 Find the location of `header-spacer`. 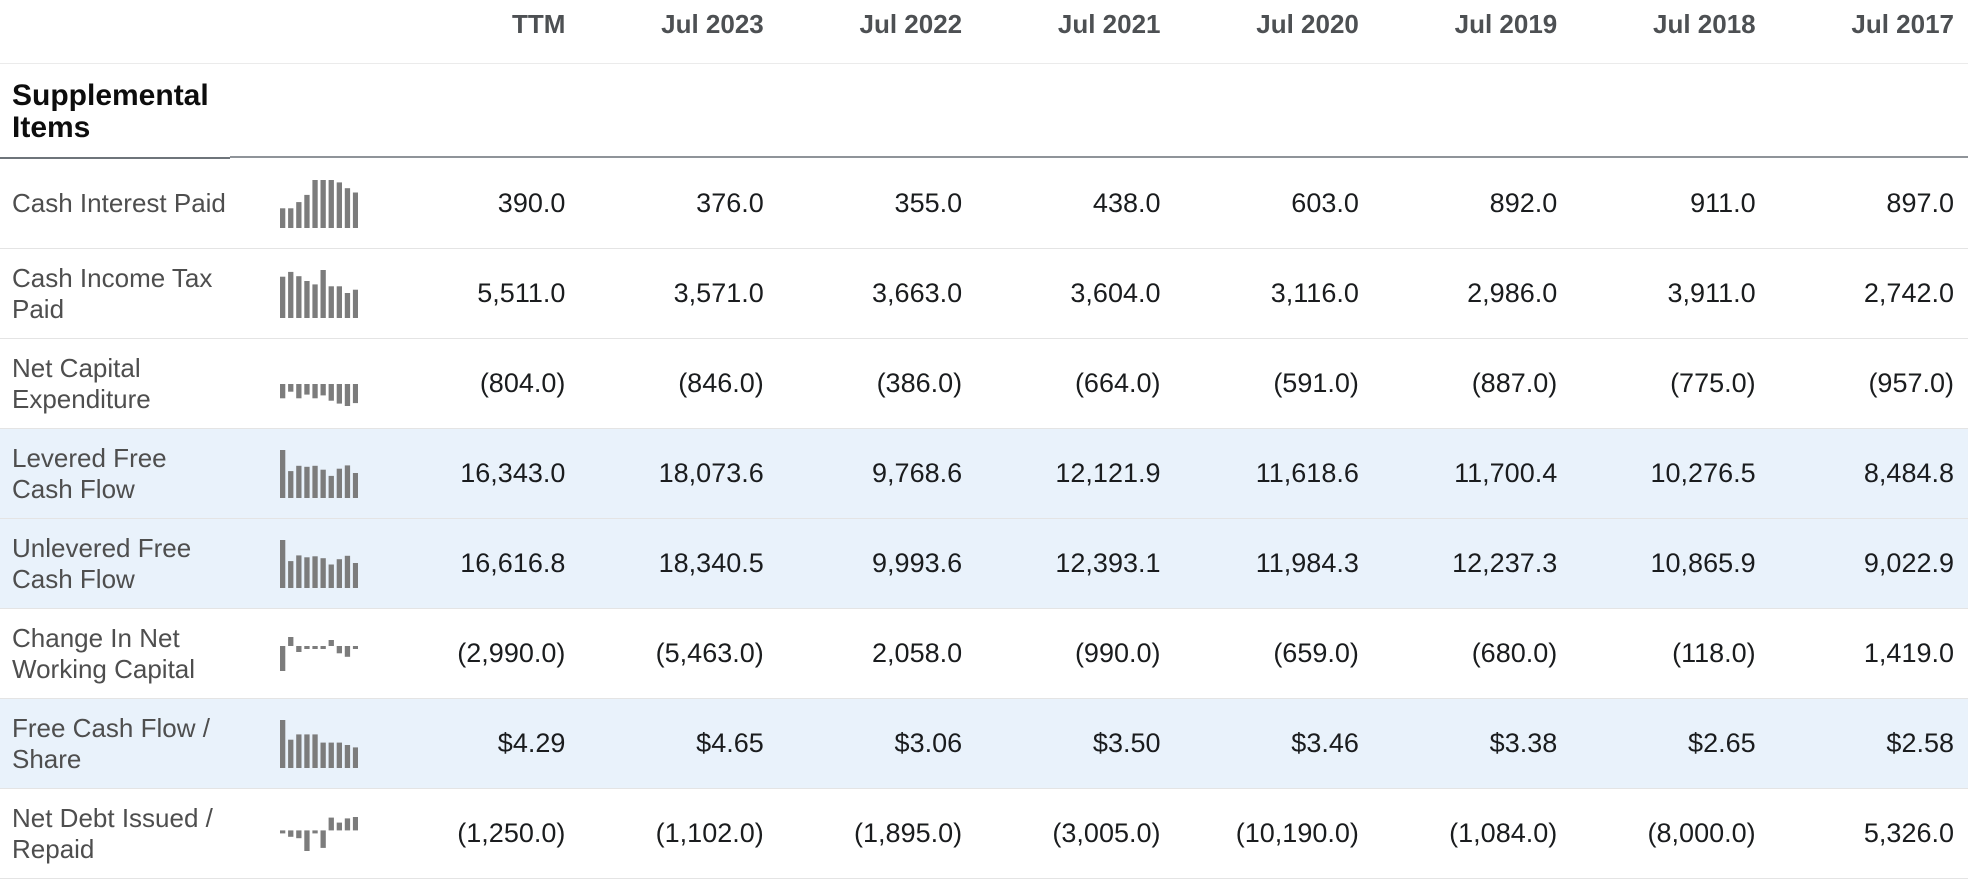

header-spacer is located at coordinates (298, 31).